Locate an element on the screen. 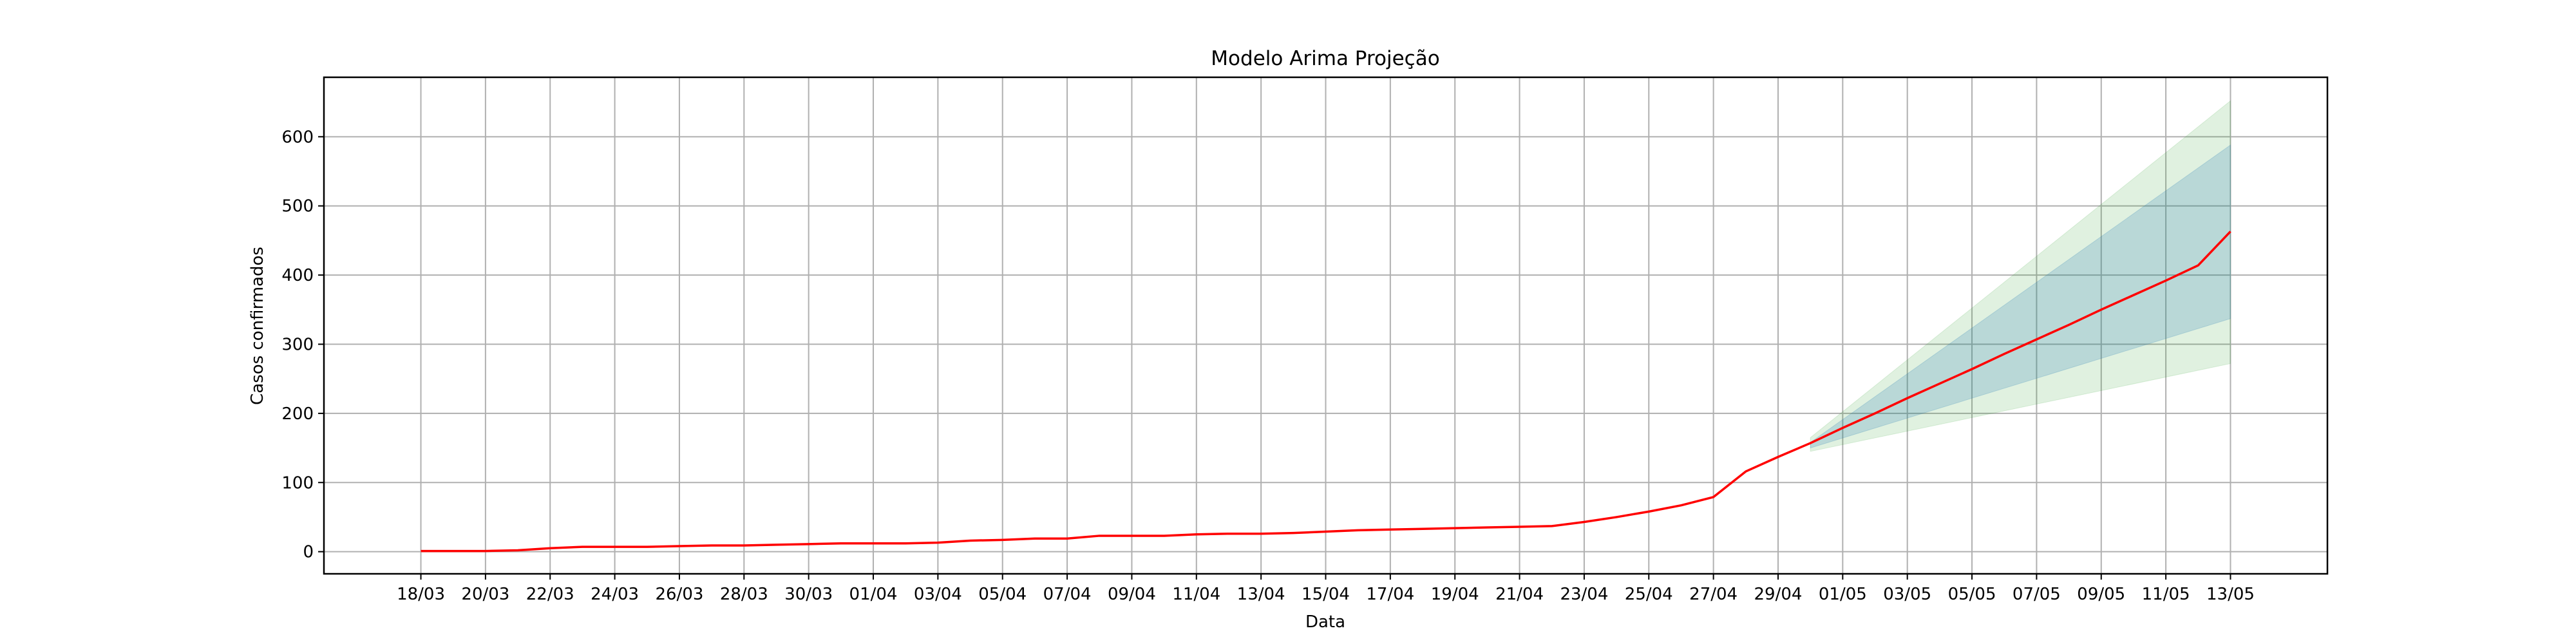 The height and width of the screenshot is (644, 2576). outer-confidence-band is located at coordinates (2020, 276).